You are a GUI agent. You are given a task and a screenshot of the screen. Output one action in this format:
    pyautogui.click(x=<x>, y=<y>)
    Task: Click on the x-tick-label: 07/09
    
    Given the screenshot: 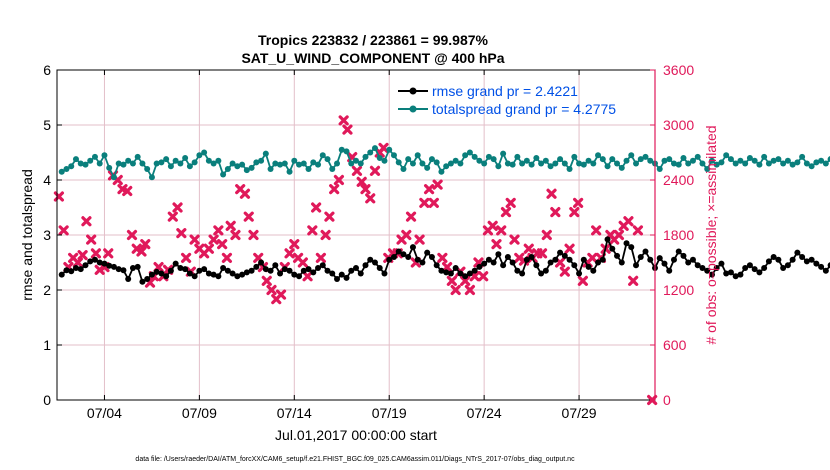 What is the action you would take?
    pyautogui.click(x=199, y=413)
    